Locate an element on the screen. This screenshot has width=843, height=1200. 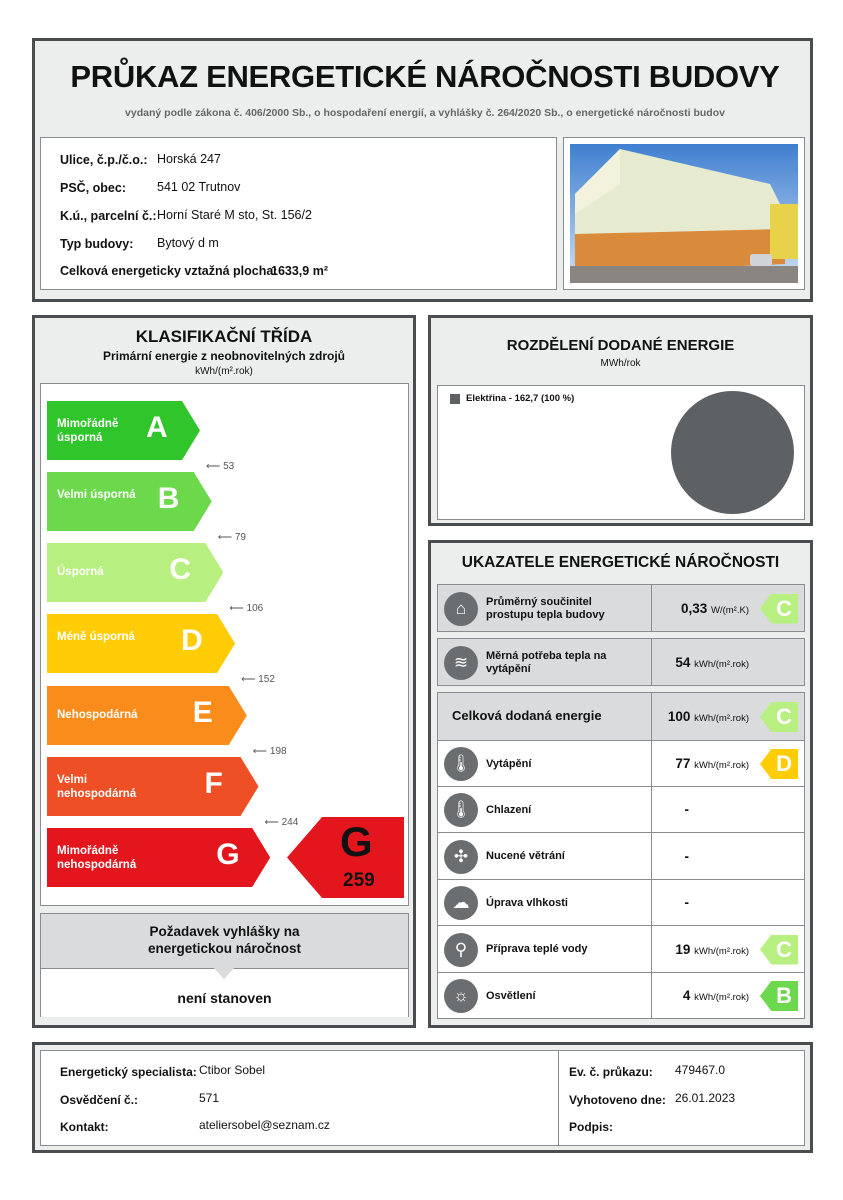
value-number: 100 is located at coordinates (679, 716).